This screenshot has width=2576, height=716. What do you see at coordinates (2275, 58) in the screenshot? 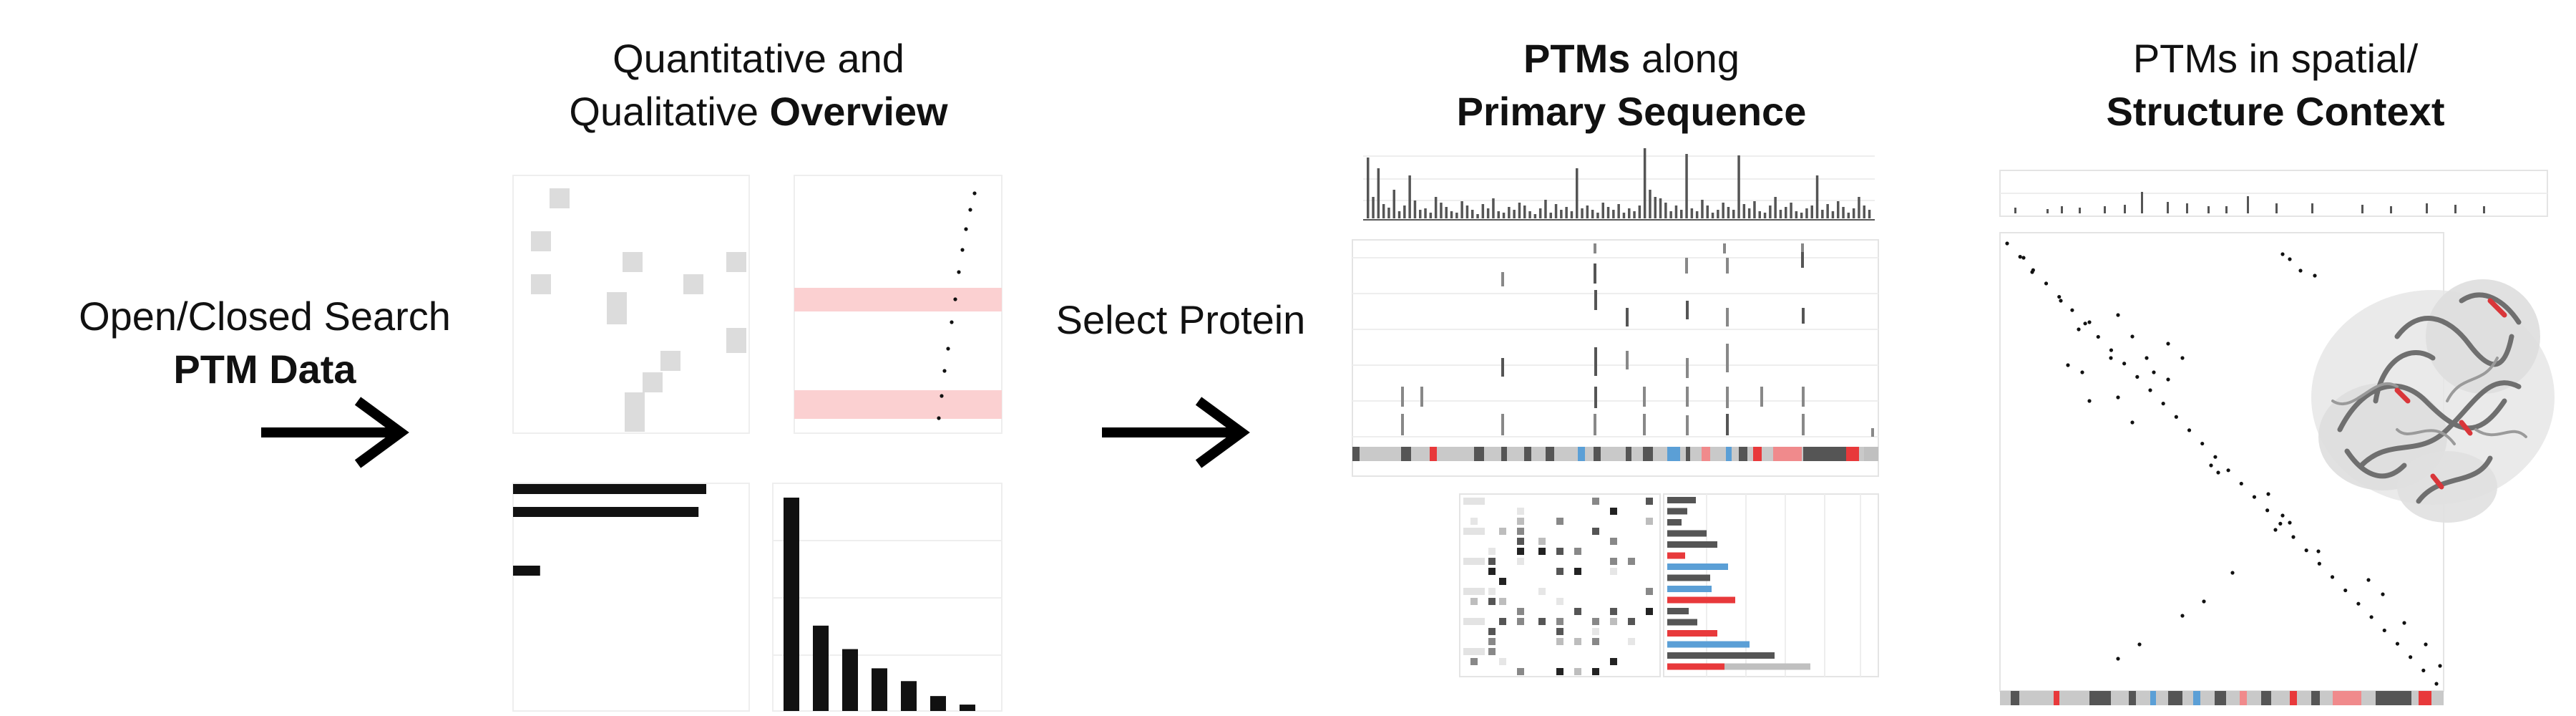
I see `structure-stage-line1: PTMs in spatial/` at bounding box center [2275, 58].